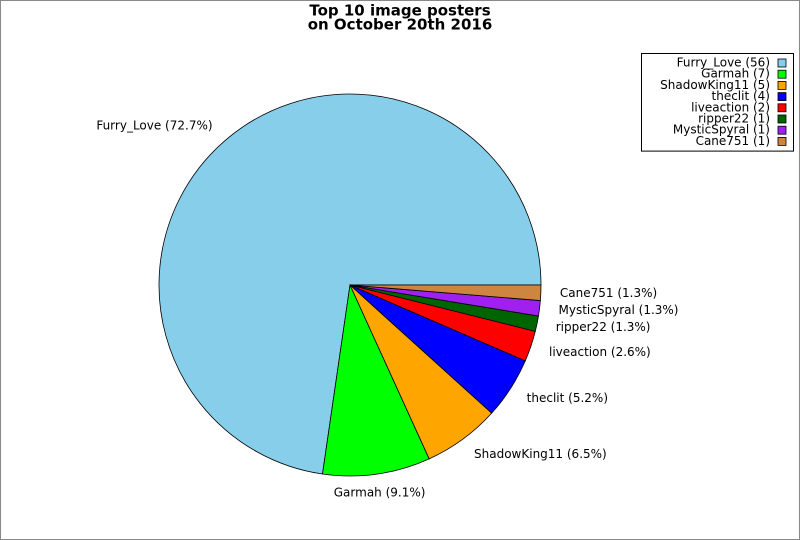  I want to click on legend-label: theclit (4), so click(741, 96).